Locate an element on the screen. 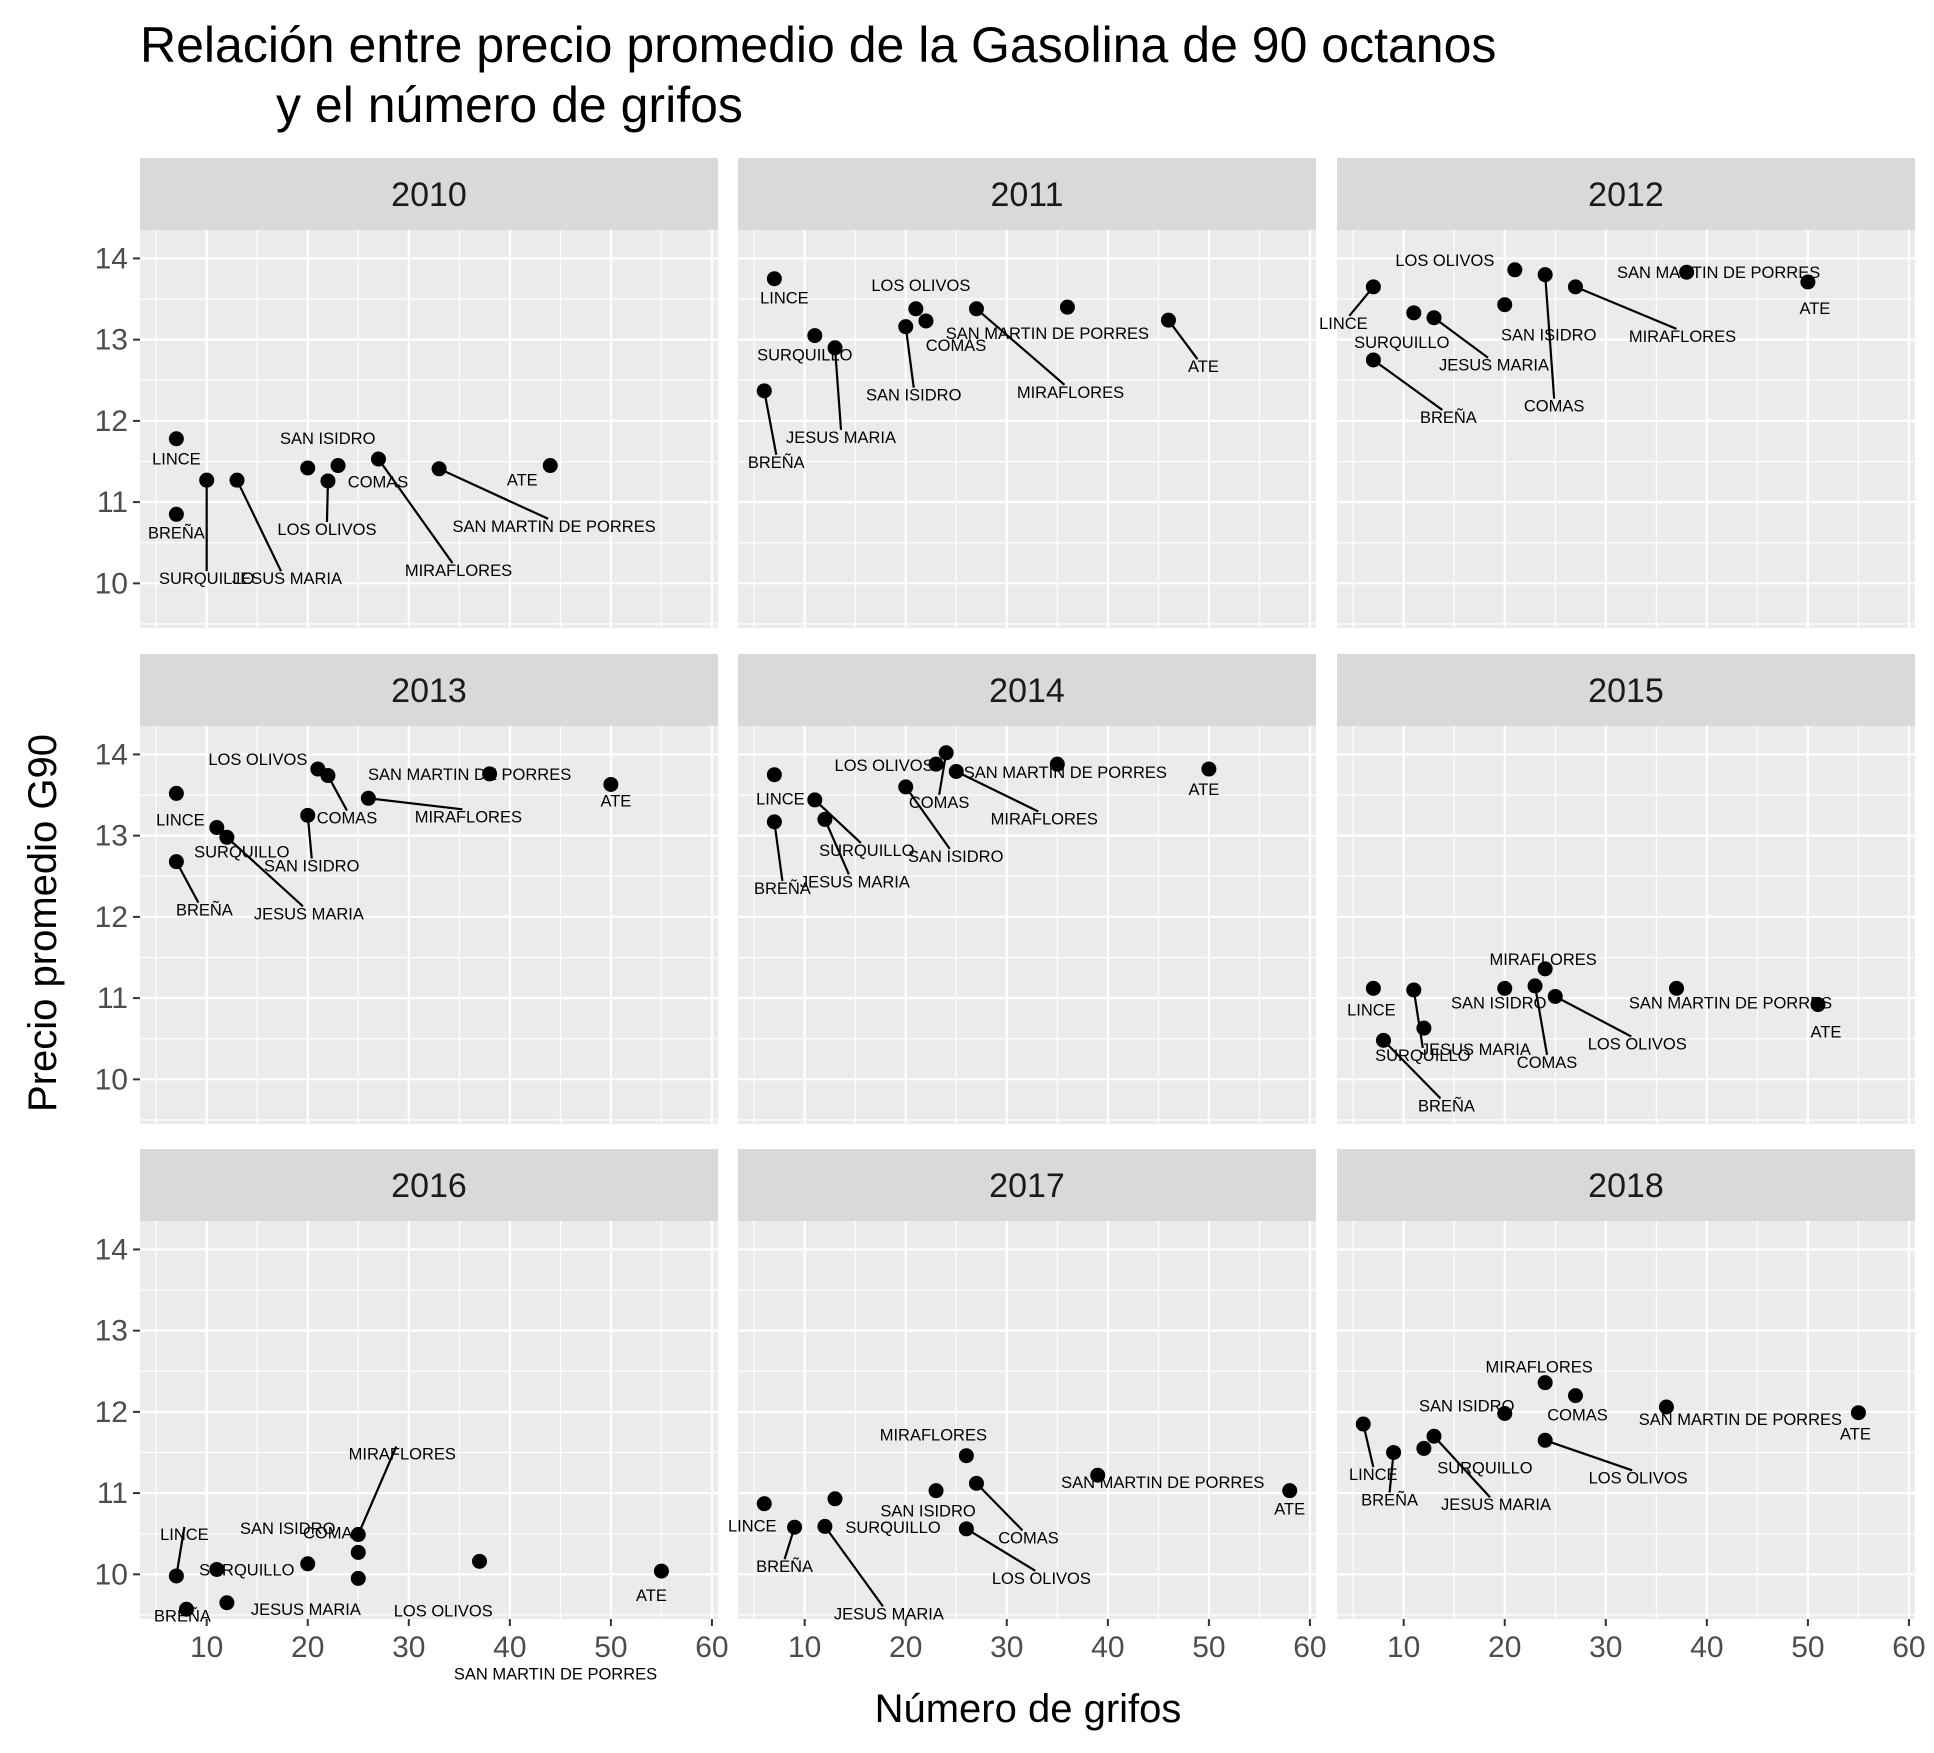 The image size is (1934, 1753). y-tick-label: 10 is located at coordinates (111, 1079).